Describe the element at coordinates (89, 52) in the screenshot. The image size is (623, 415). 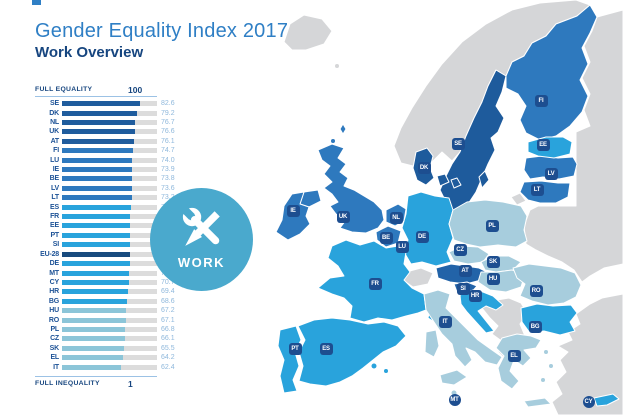
I see `page-subtitle: Work Overview` at that location.